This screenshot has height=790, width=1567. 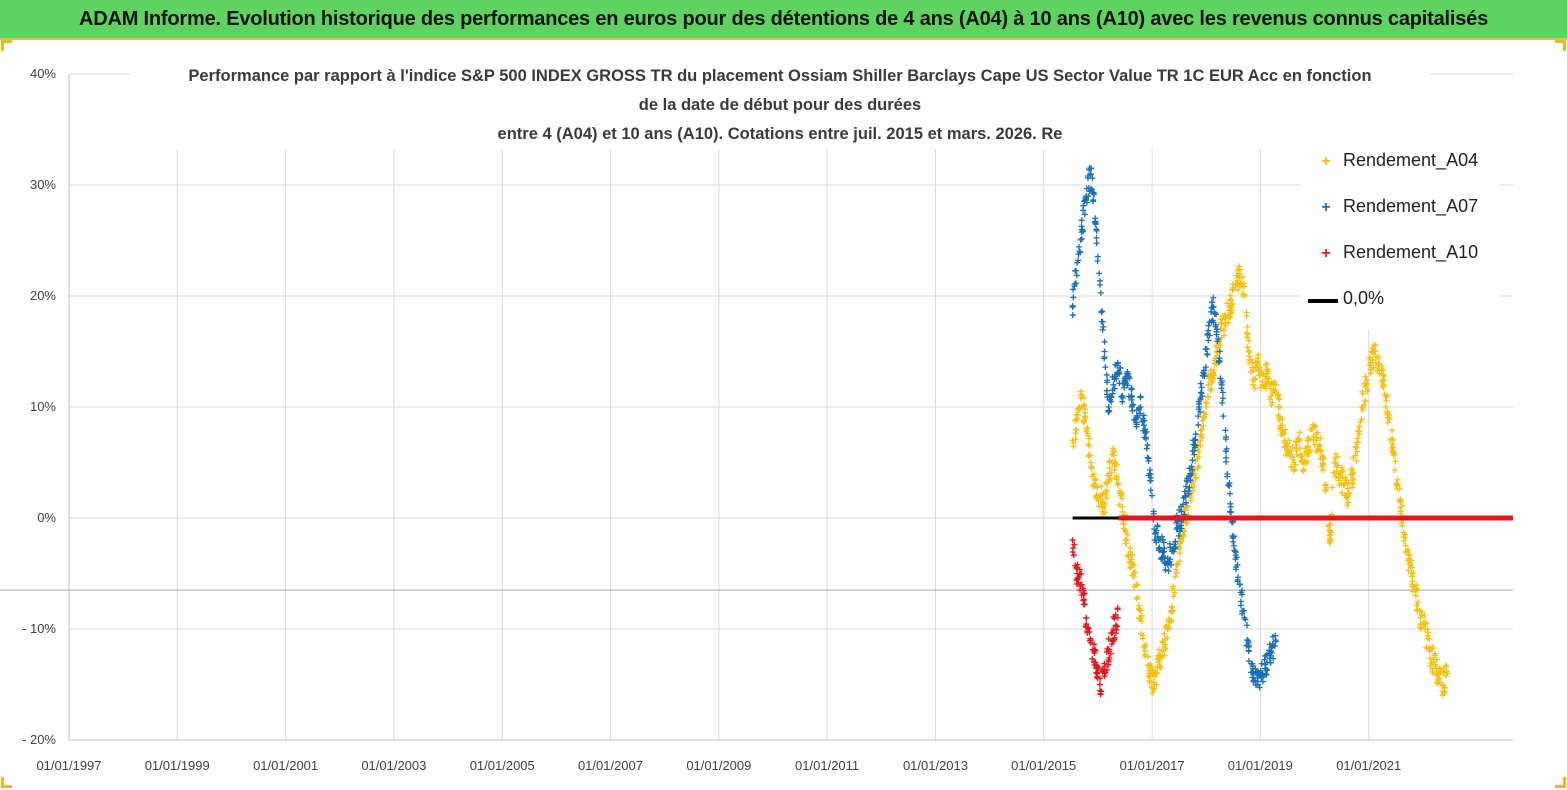 What do you see at coordinates (1411, 160) in the screenshot?
I see `legend-label-a04: Rendement_A04` at bounding box center [1411, 160].